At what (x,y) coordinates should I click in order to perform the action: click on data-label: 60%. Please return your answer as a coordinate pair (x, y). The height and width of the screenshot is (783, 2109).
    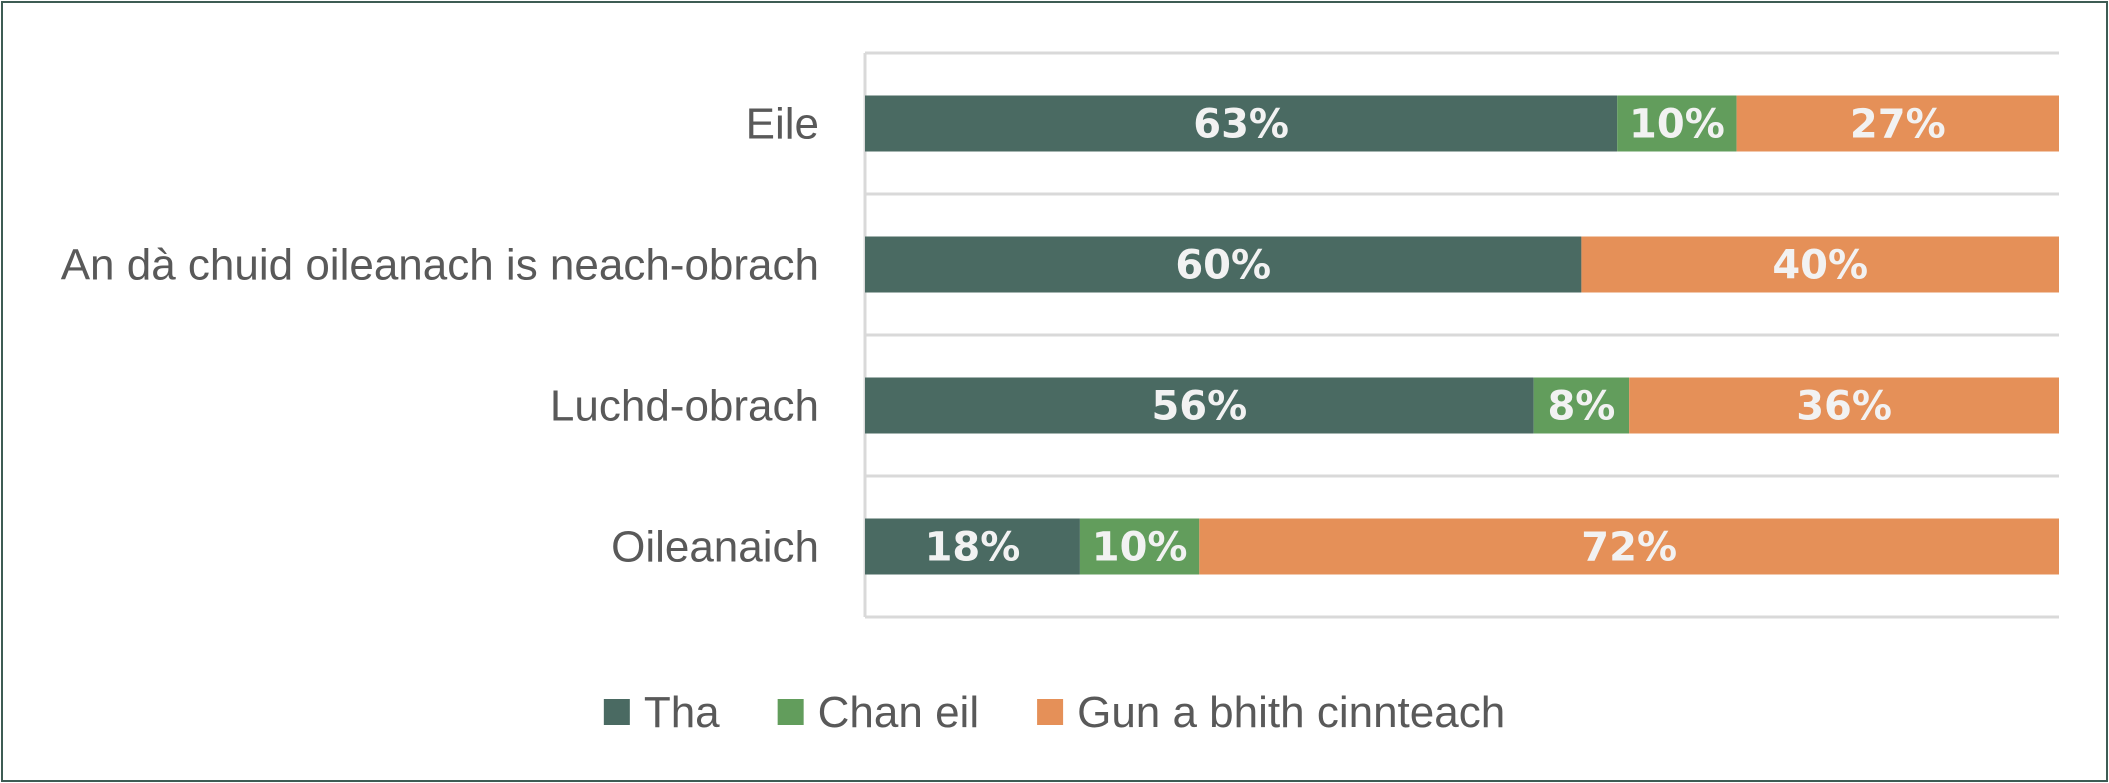
    Looking at the image, I should click on (1223, 266).